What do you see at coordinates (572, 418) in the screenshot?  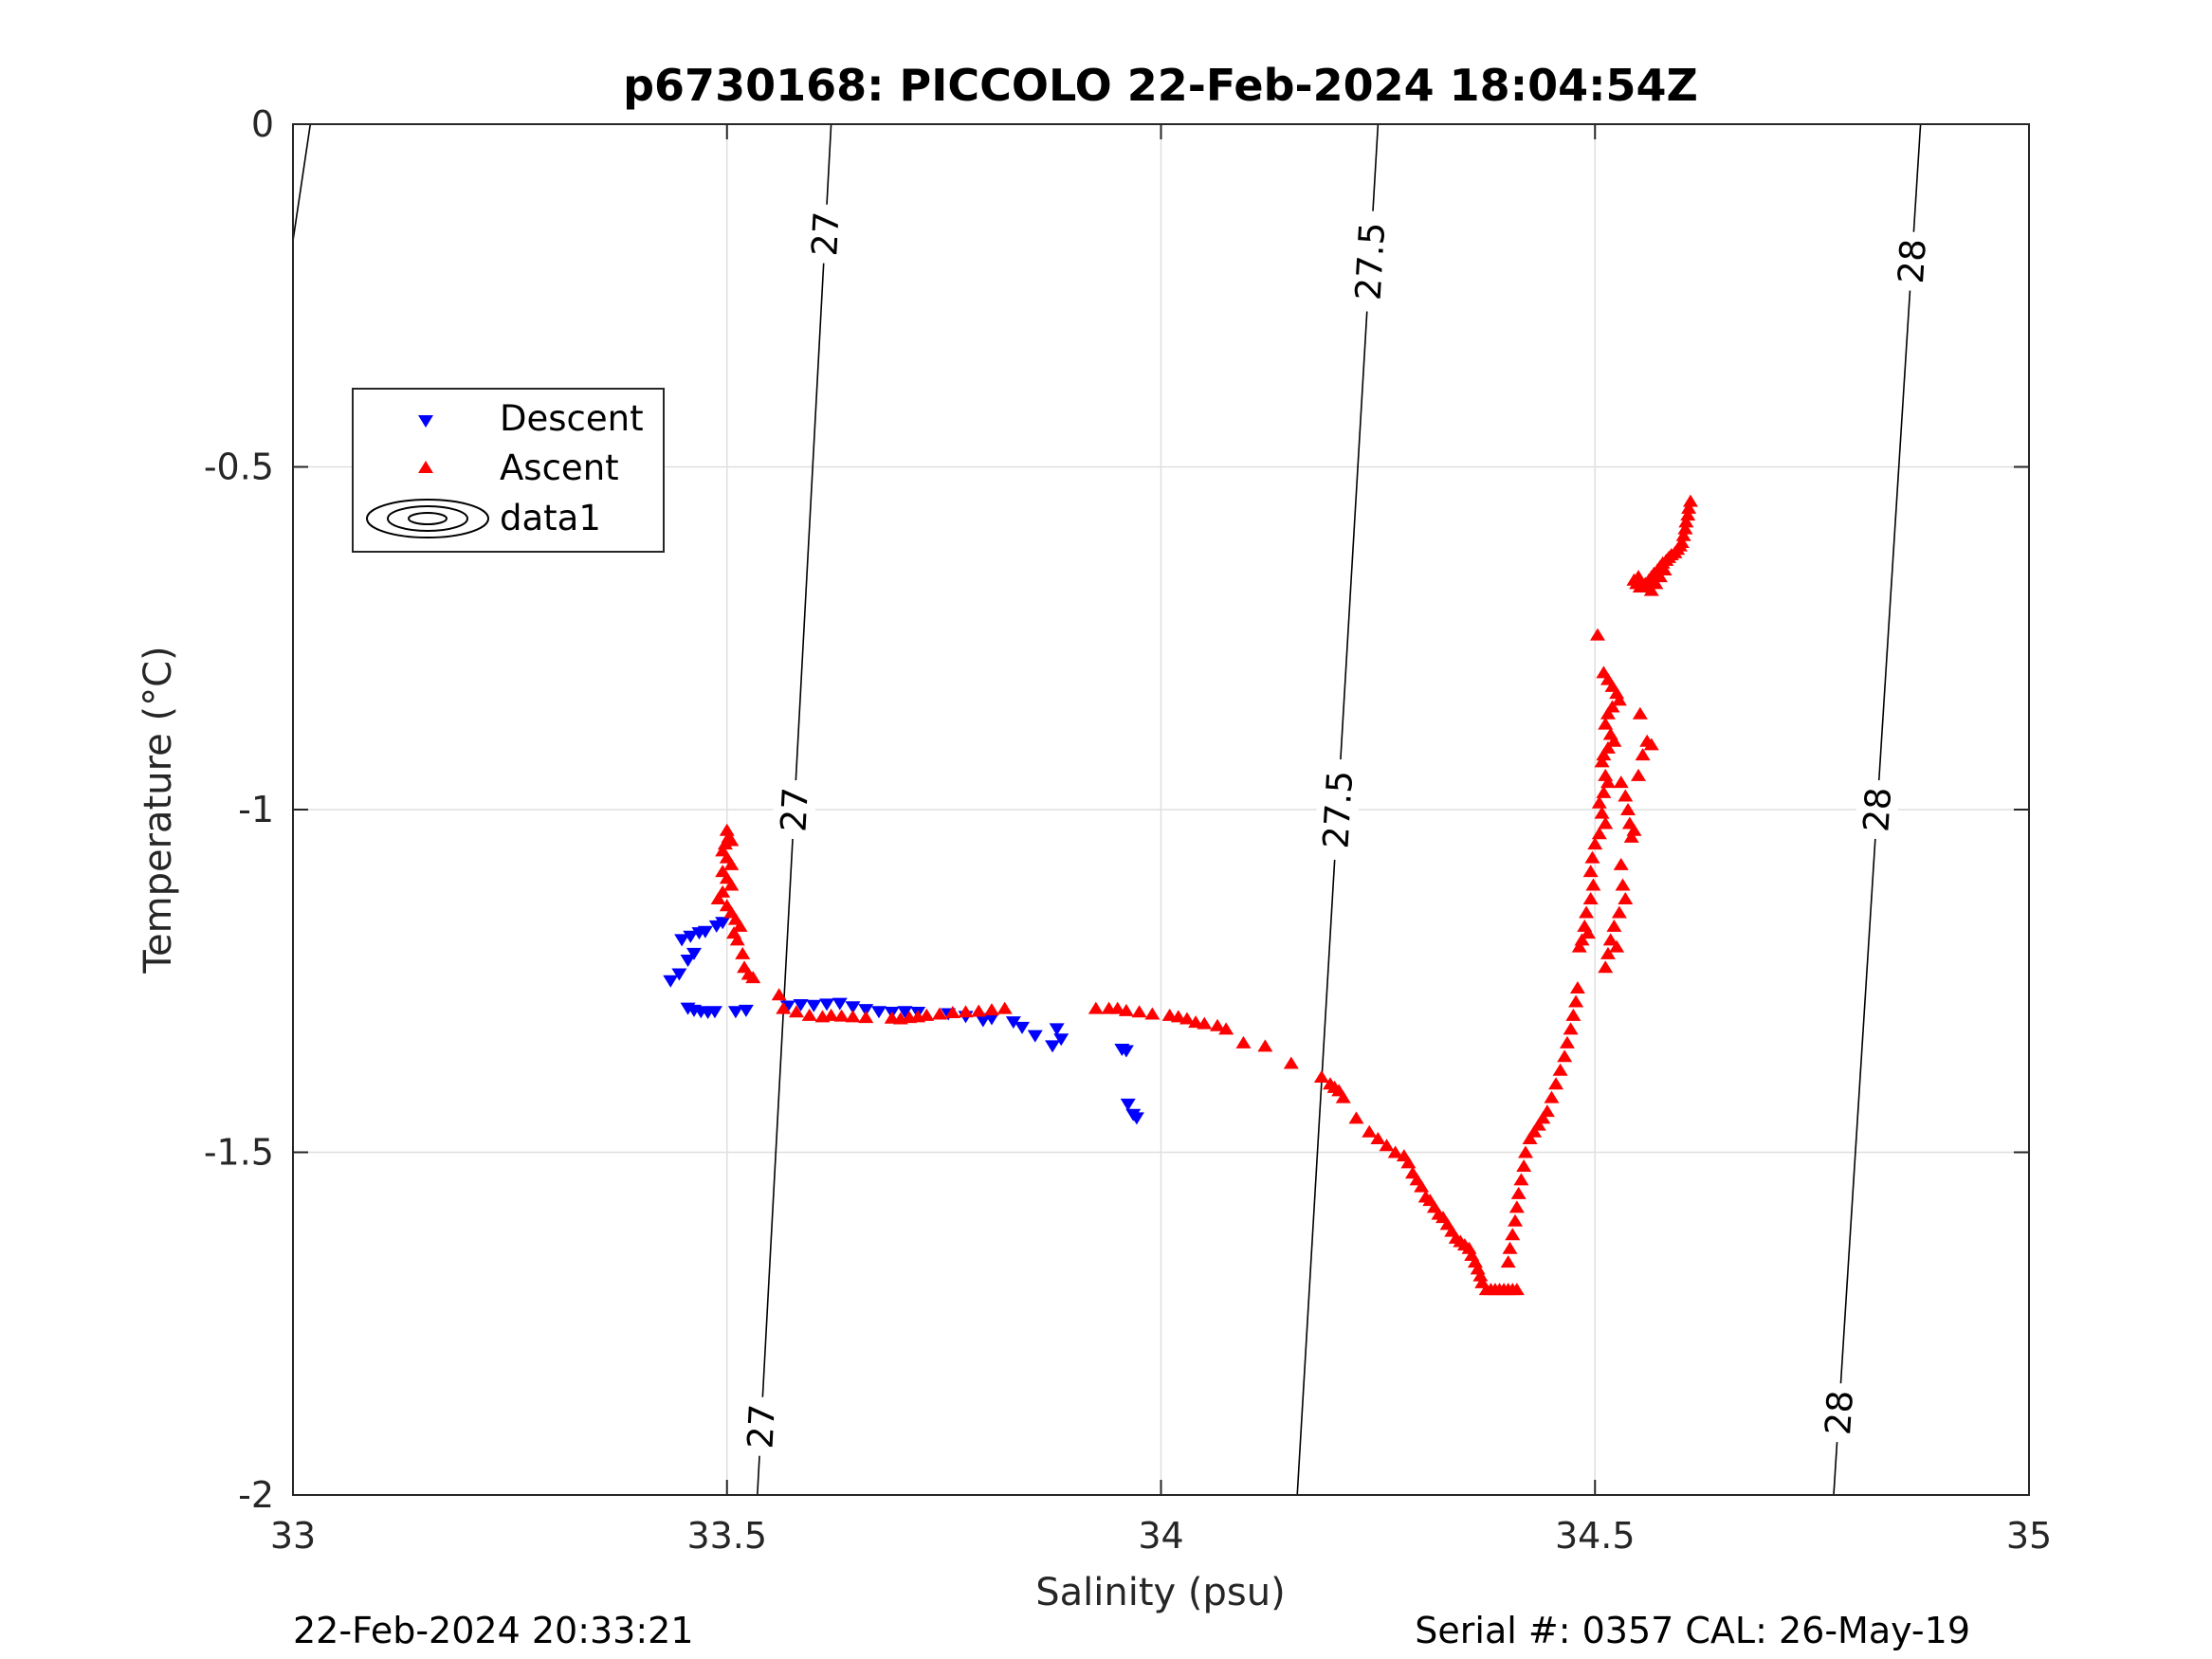 I see `legend-descent-label: Descent` at bounding box center [572, 418].